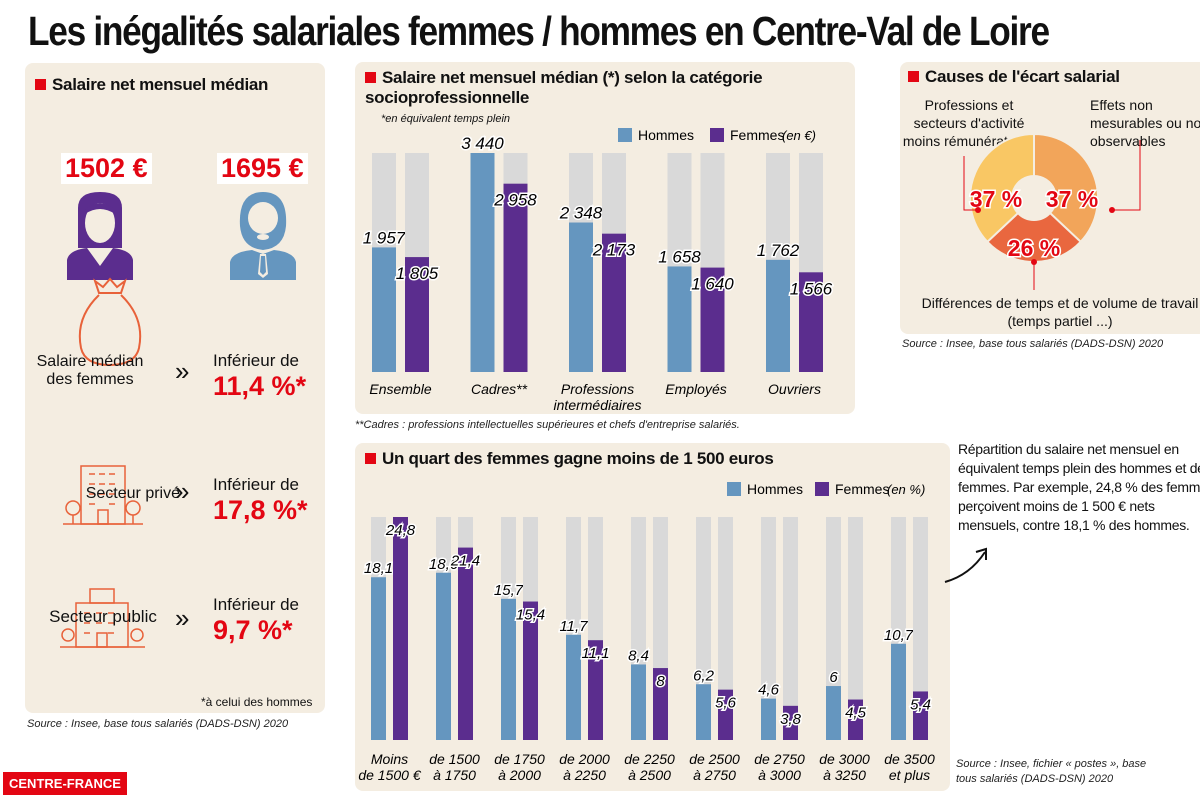 The image size is (1200, 800). Describe the element at coordinates (899, 635) in the screenshot. I see `data-label: 10,7` at that location.